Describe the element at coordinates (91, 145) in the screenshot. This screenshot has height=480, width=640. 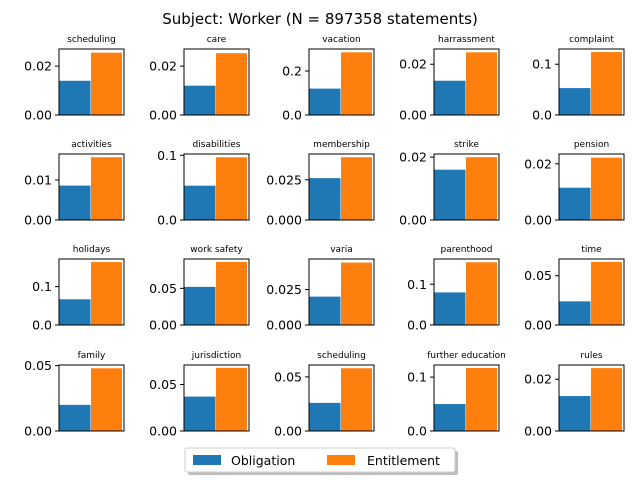
I see `subplot-title: activities` at that location.